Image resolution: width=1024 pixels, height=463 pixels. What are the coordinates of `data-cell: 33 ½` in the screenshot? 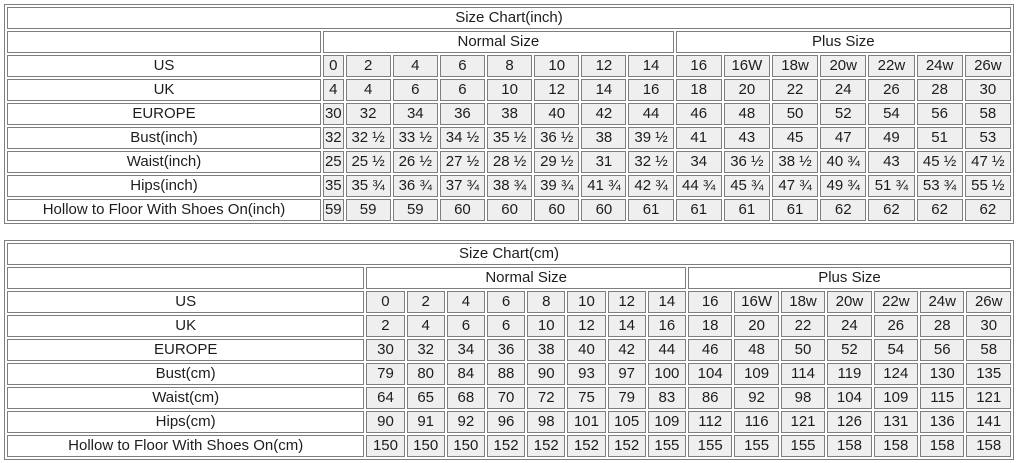 It's located at (415, 138).